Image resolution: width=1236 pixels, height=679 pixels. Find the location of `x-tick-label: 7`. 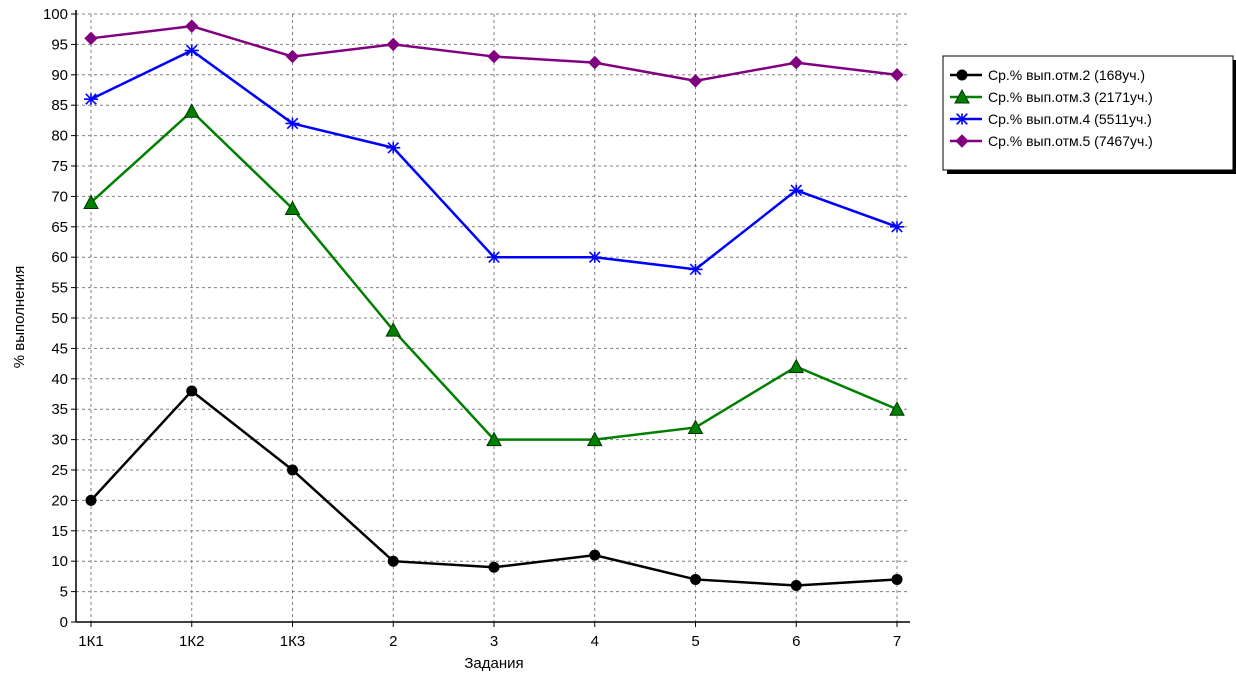

x-tick-label: 7 is located at coordinates (897, 641).